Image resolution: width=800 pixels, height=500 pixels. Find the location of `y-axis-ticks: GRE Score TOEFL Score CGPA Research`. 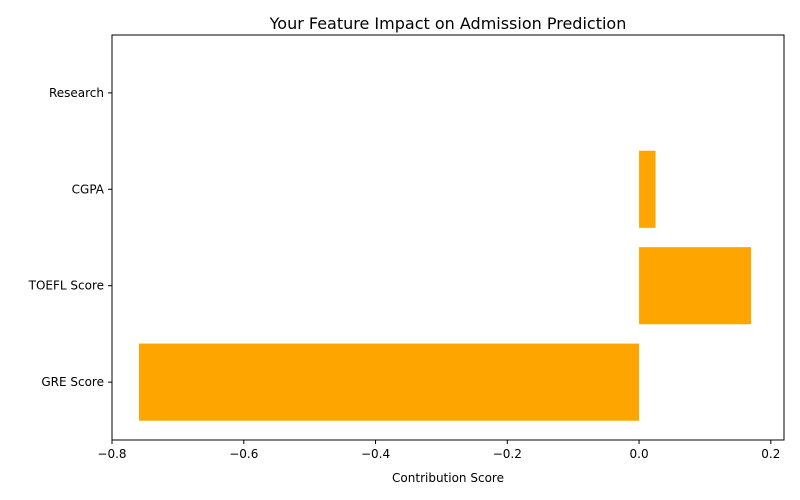

y-axis-ticks: GRE Score TOEFL Score CGPA Research is located at coordinates (70, 237).